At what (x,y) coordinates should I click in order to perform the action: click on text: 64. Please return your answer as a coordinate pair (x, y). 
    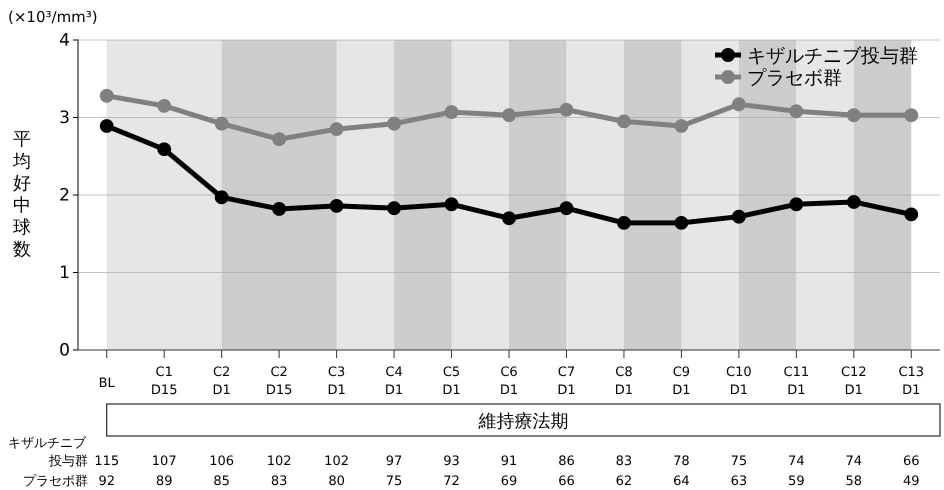
    Looking at the image, I should click on (681, 481).